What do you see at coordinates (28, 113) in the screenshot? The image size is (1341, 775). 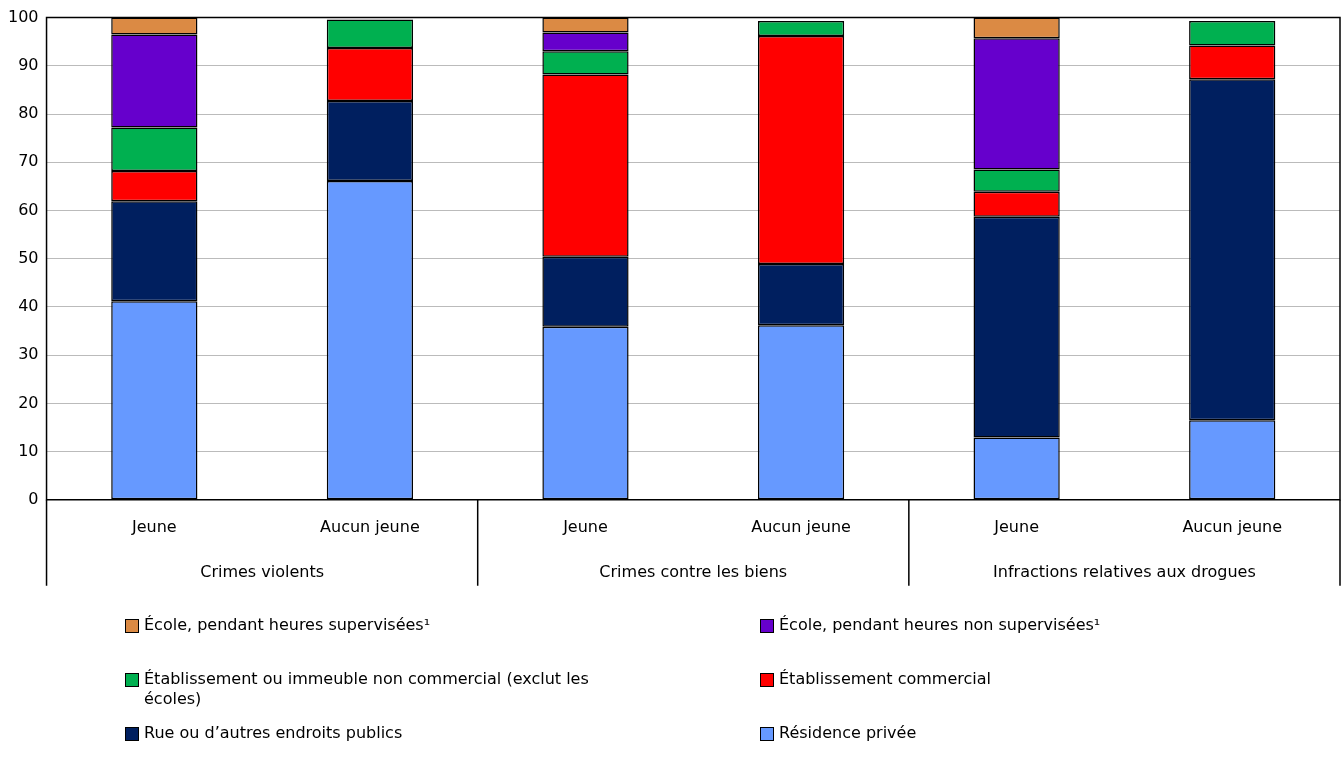 I see `y-tick-label: 80` at bounding box center [28, 113].